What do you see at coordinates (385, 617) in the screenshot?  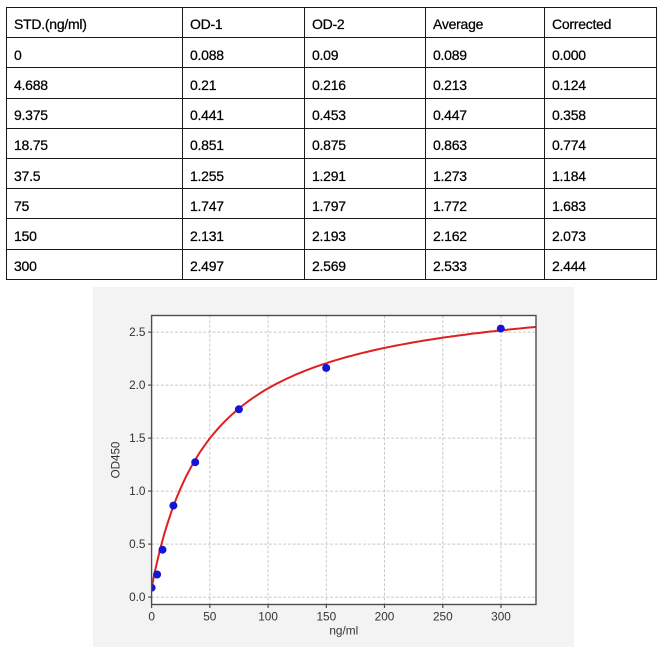 I see `svg-text: 200` at bounding box center [385, 617].